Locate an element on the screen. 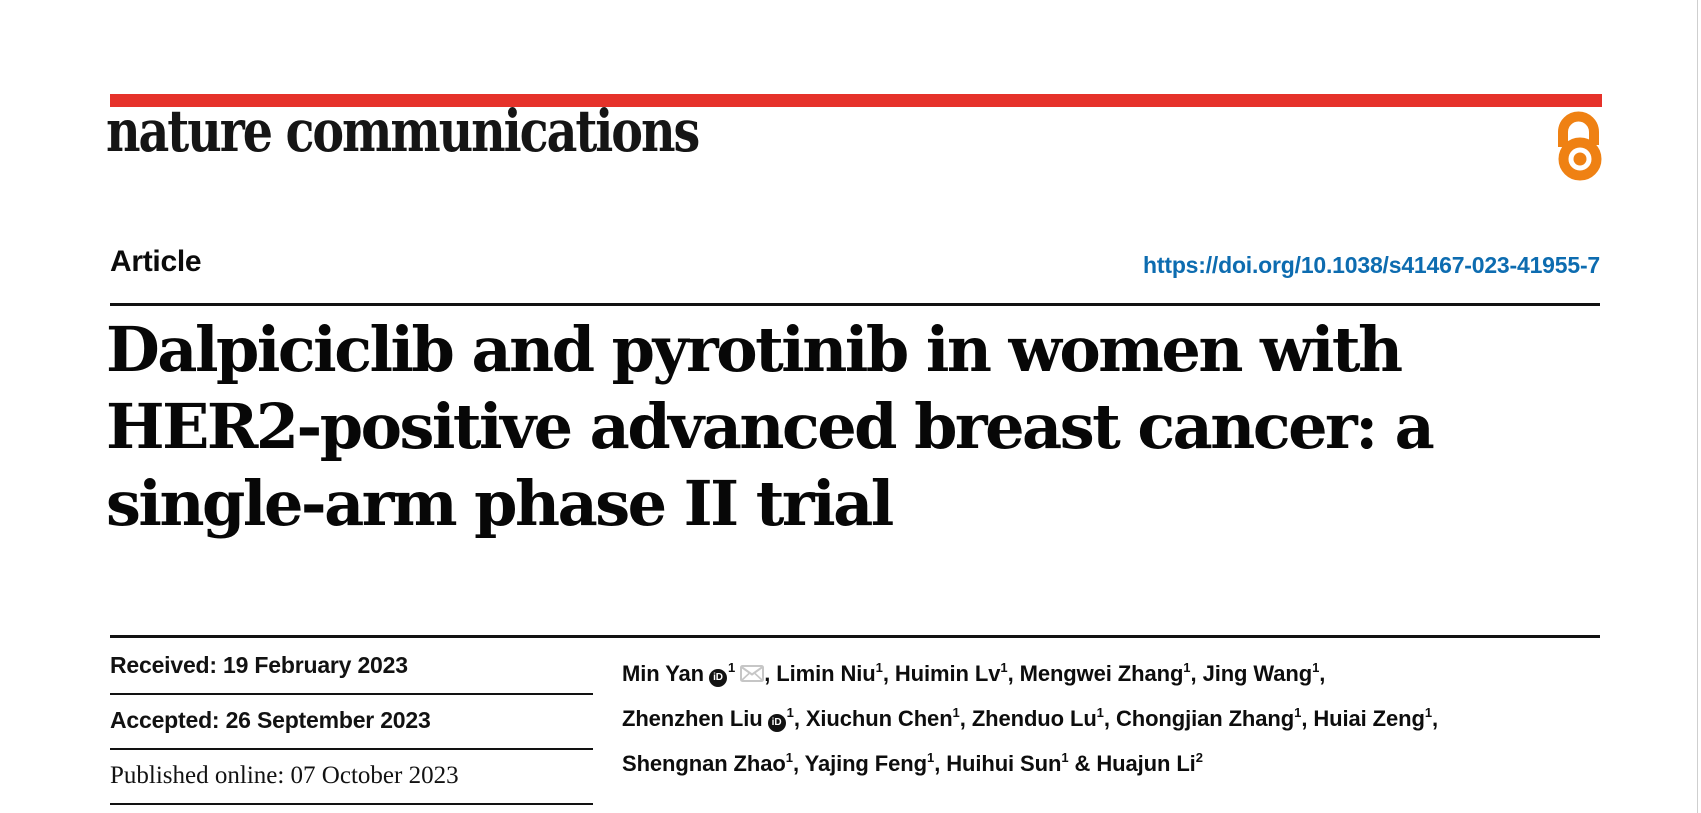  author: Mengwei Zhang1, is located at coordinates (1111, 673).